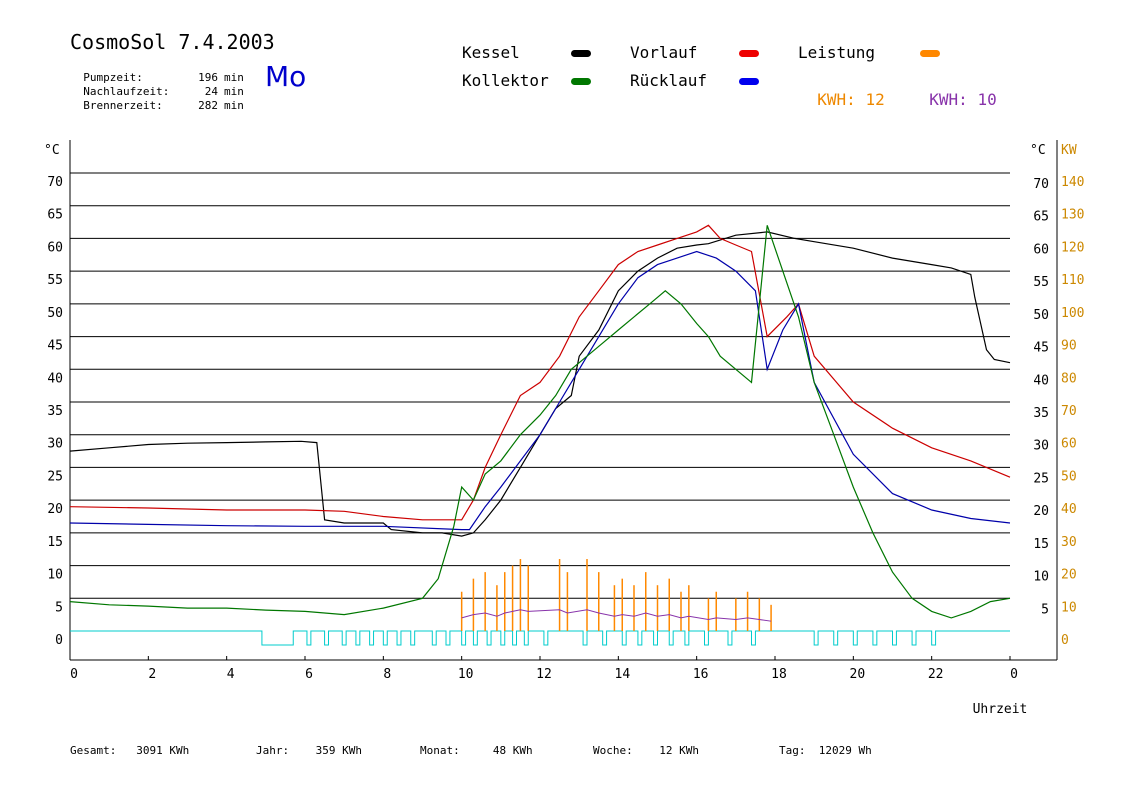  What do you see at coordinates (1014, 674) in the screenshot?
I see `x-tick-label: 0` at bounding box center [1014, 674].